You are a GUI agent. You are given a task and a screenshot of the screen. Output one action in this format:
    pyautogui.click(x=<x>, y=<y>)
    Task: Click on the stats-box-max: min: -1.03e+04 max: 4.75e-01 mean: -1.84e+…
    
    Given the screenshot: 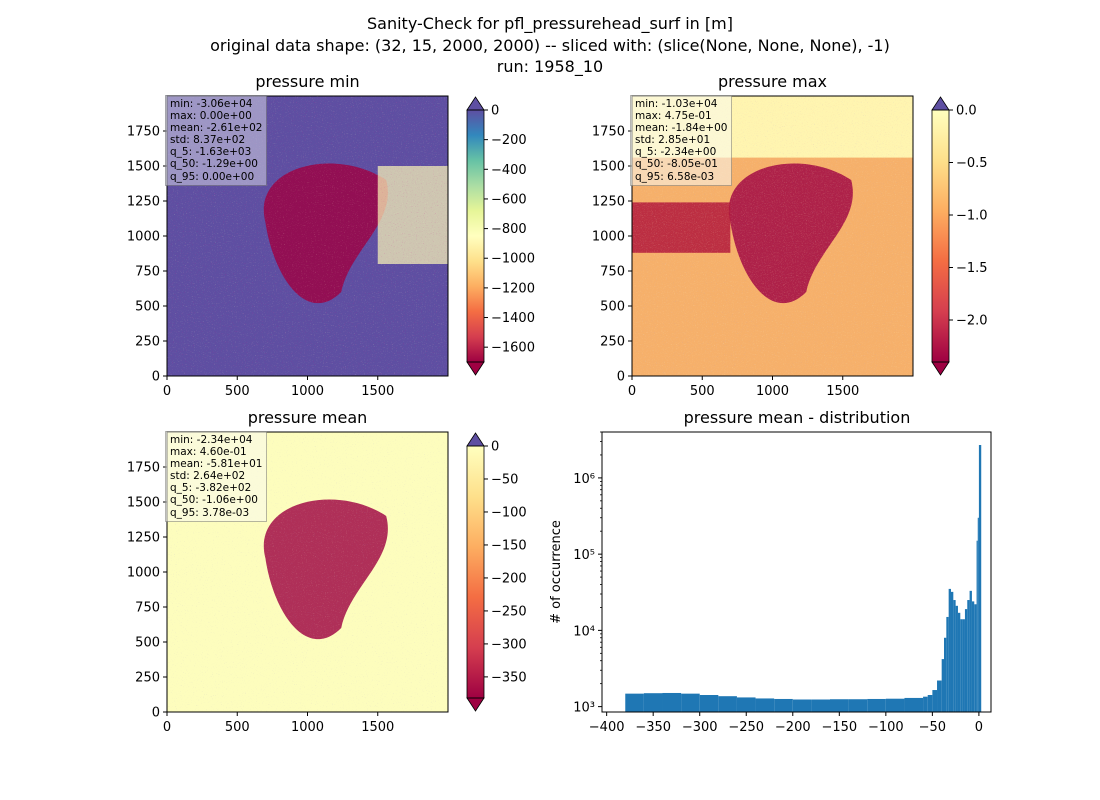 What is the action you would take?
    pyautogui.click(x=681, y=140)
    